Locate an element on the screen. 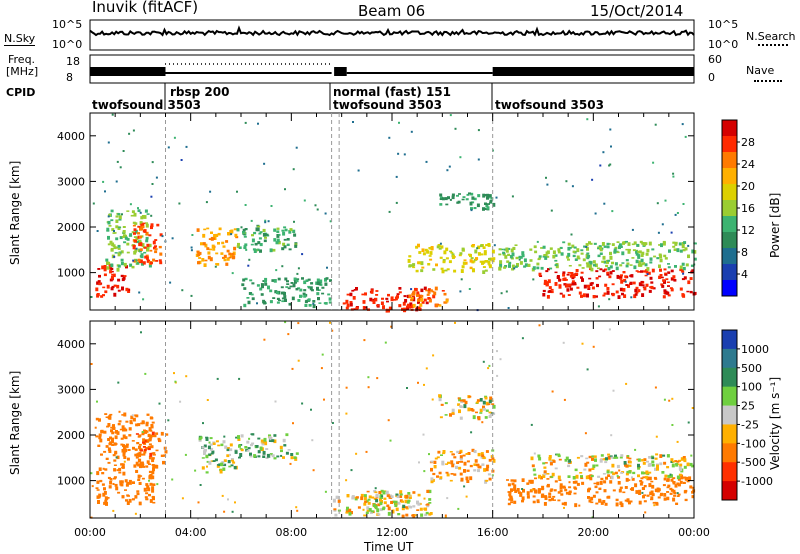 The image size is (800, 554). colorbar-label-3: 16 is located at coordinates (748, 208).